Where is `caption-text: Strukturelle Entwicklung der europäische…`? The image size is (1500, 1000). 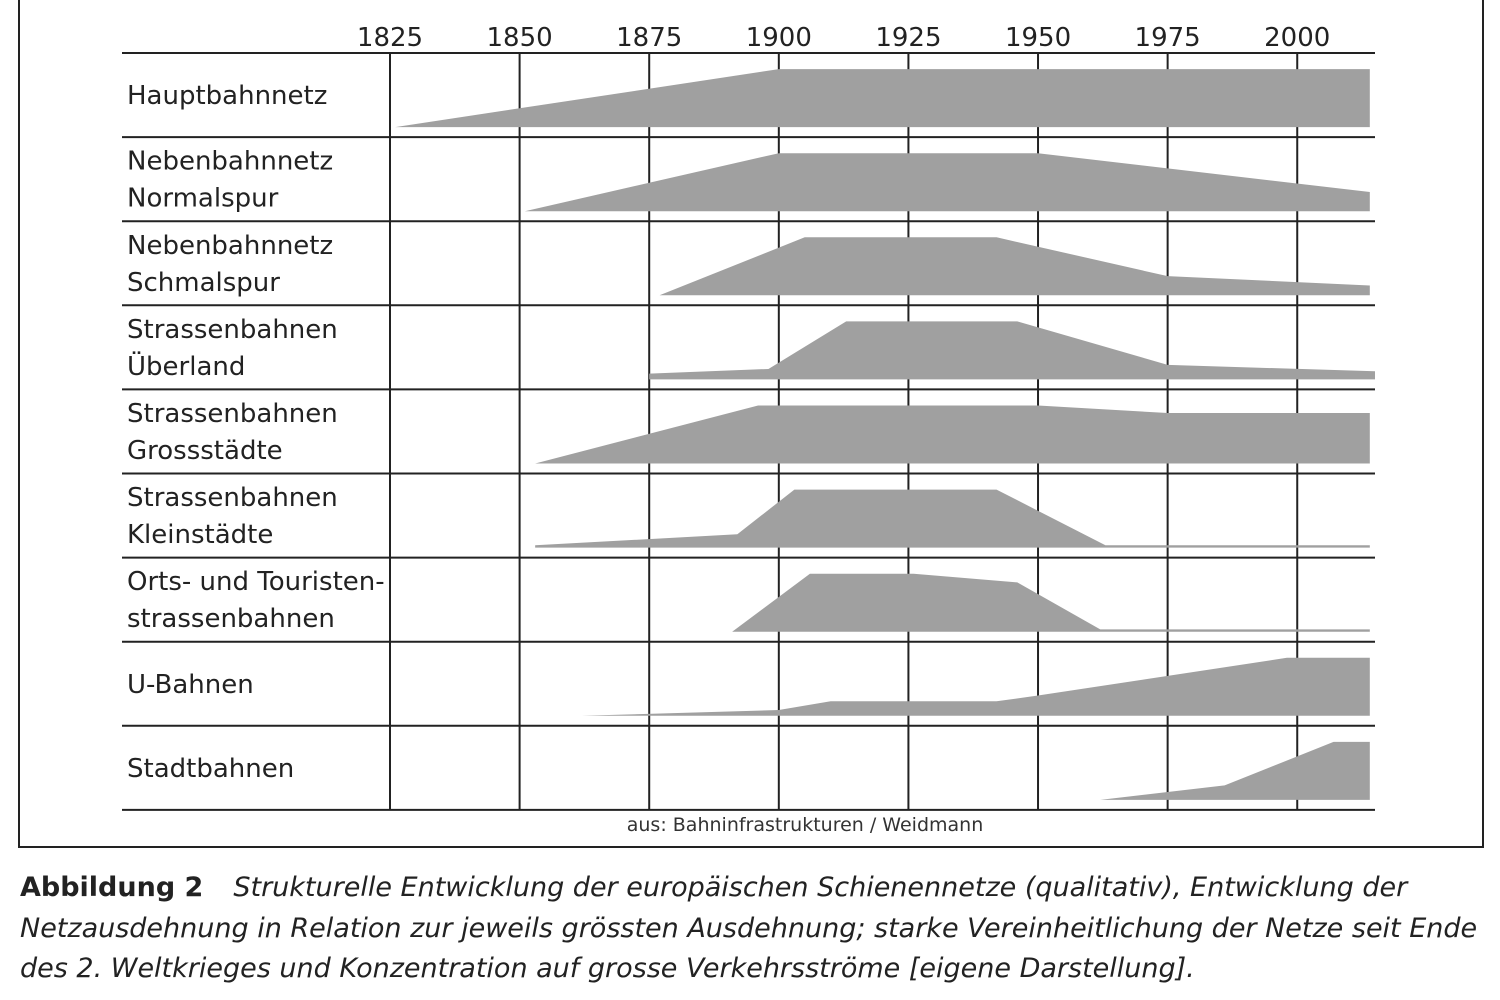 caption-text: Strukturelle Entwicklung der europäische… is located at coordinates (820, 887).